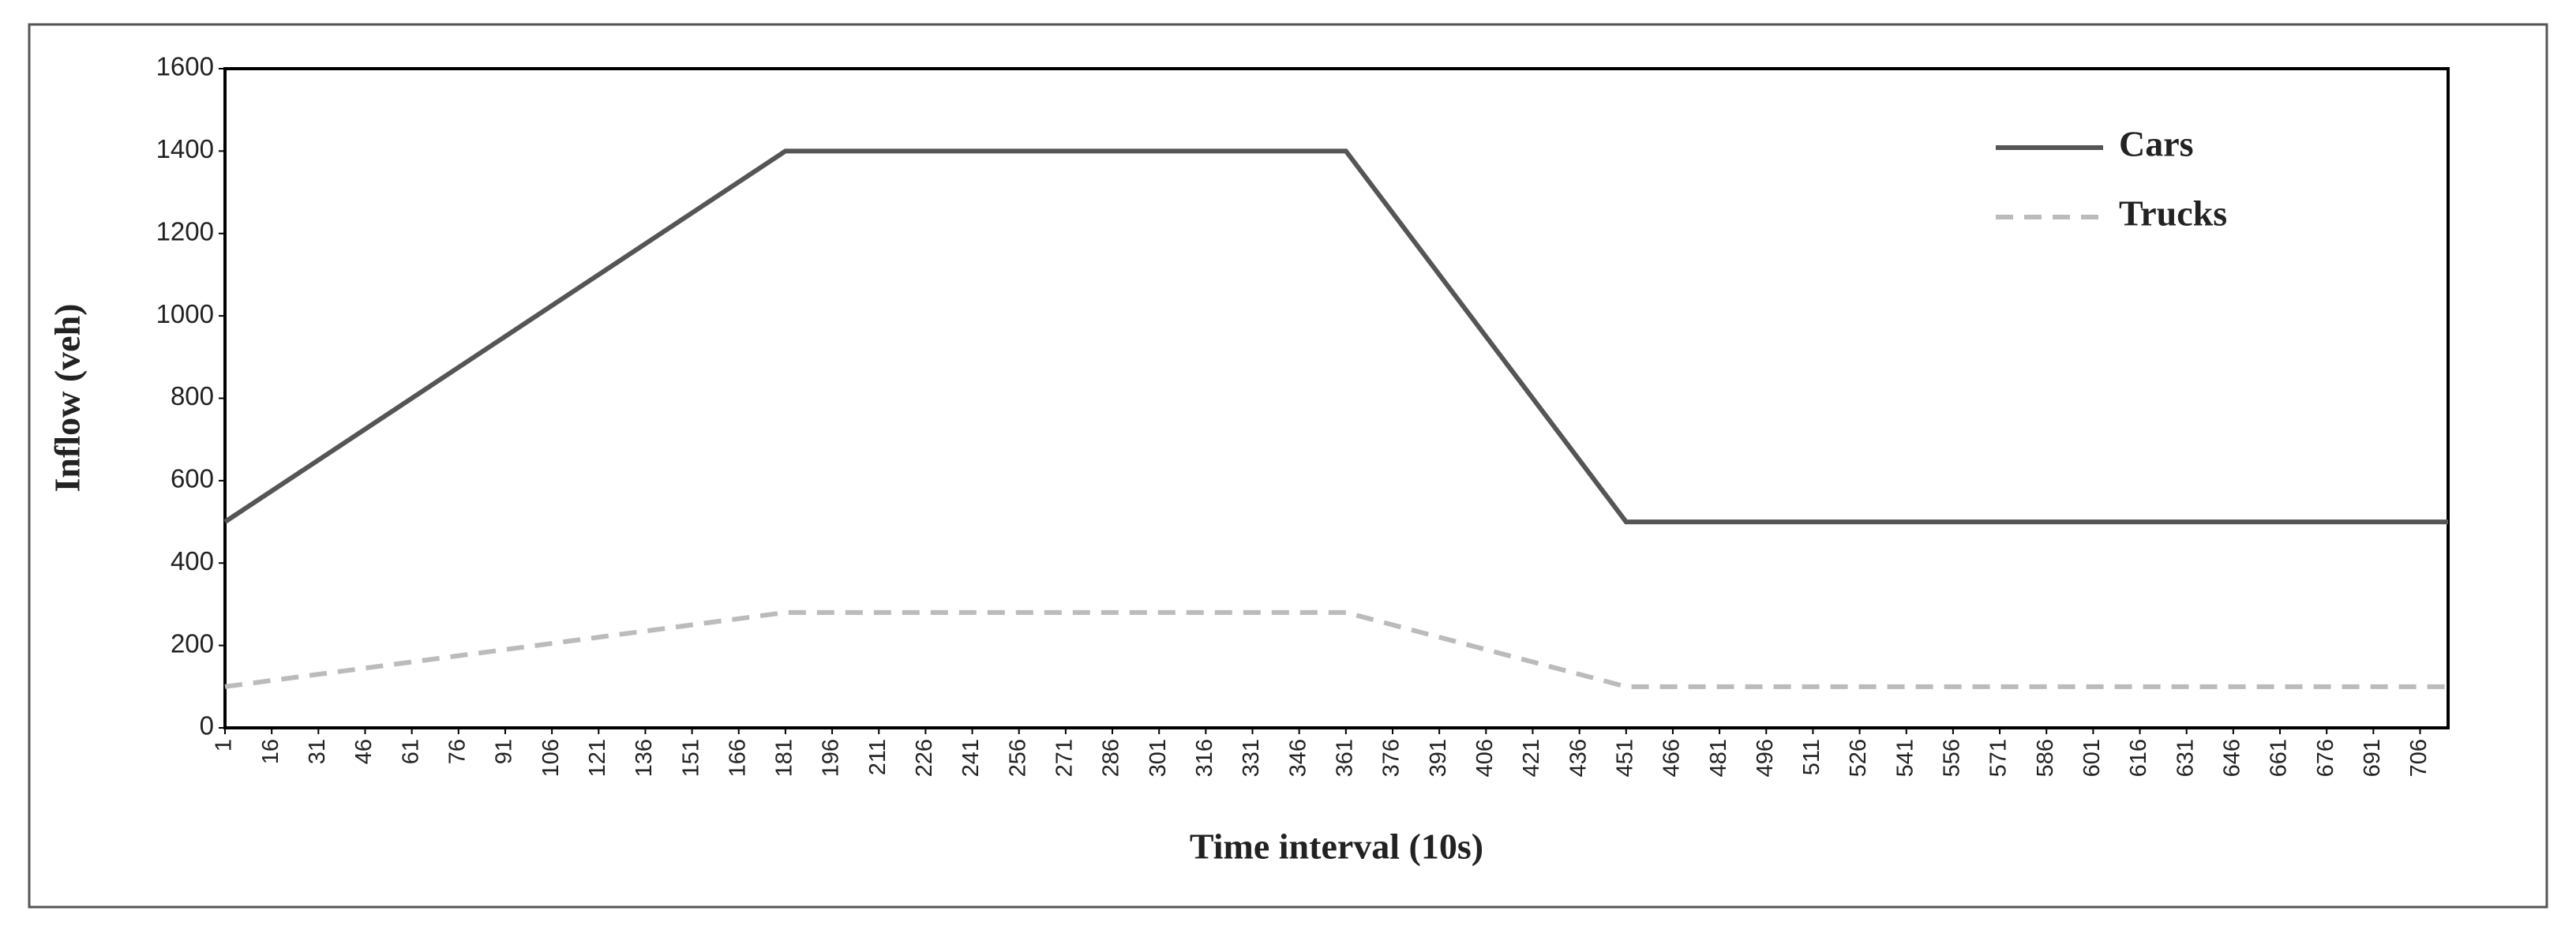  Describe the element at coordinates (185, 313) in the screenshot. I see `y-tick-label: 1000` at that location.